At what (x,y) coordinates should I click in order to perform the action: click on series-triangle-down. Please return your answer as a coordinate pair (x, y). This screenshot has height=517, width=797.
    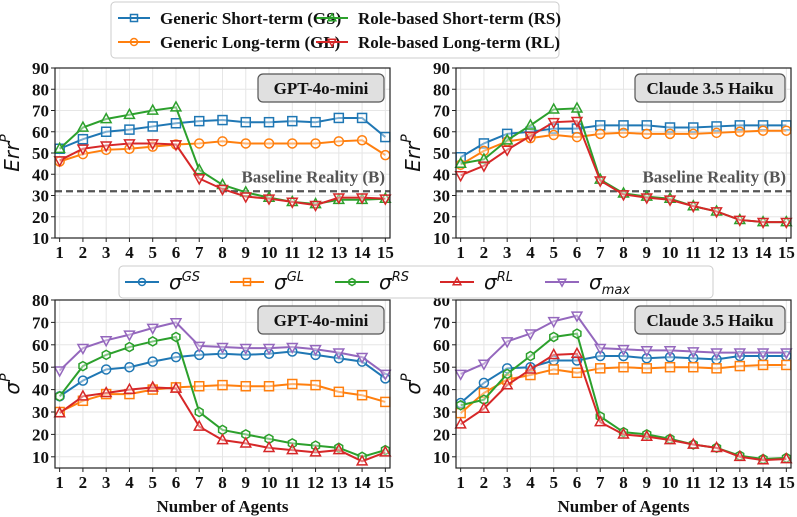
    Looking at the image, I should click on (222, 176).